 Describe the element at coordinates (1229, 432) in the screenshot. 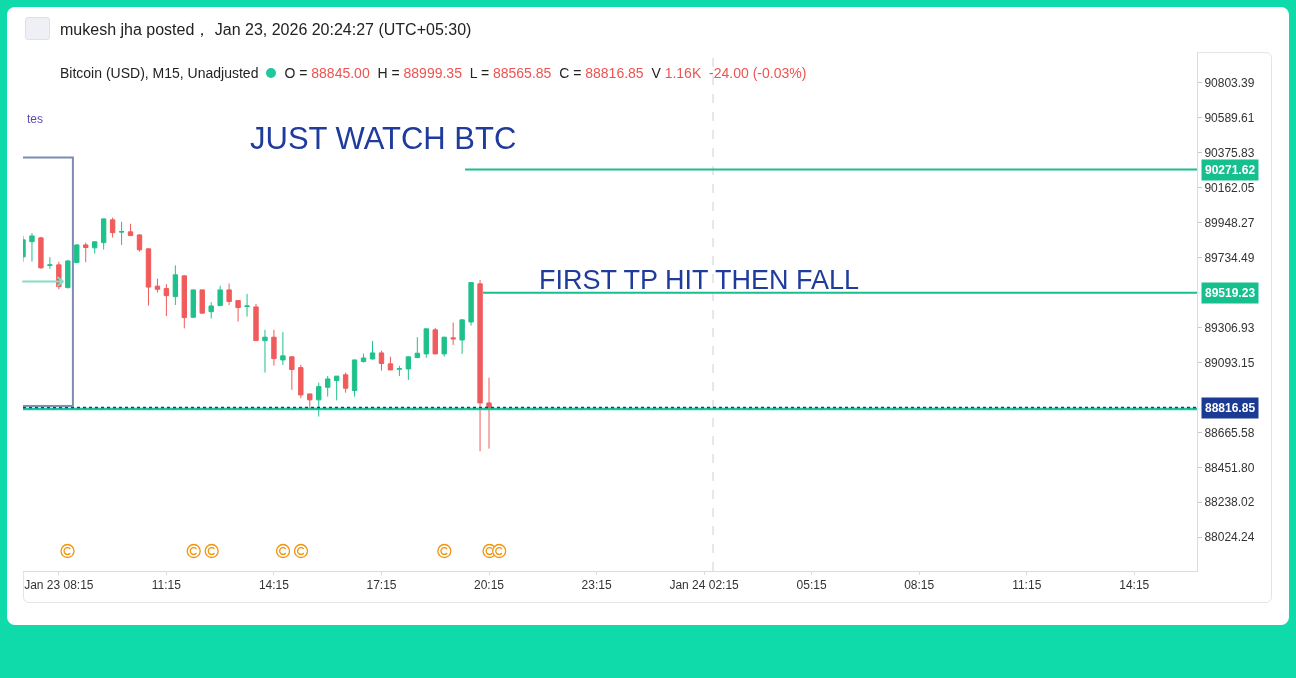

I see `y-tick-label: 88665.58` at that location.